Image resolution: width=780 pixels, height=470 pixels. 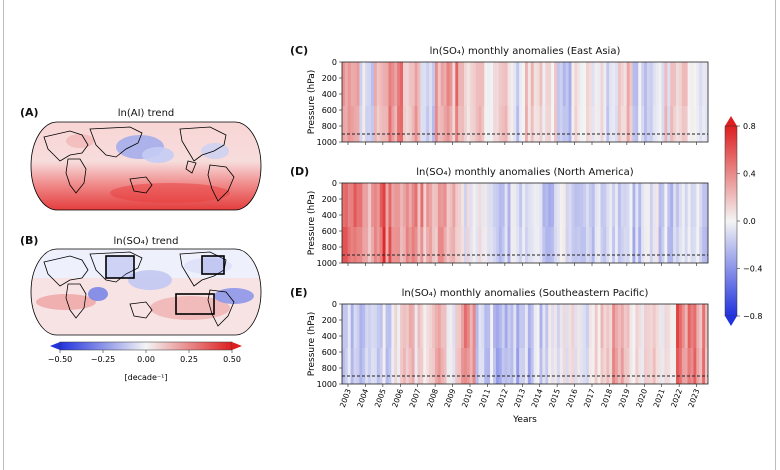 I want to click on map-colorbar-tick-label: 0.50, so click(x=232, y=359).